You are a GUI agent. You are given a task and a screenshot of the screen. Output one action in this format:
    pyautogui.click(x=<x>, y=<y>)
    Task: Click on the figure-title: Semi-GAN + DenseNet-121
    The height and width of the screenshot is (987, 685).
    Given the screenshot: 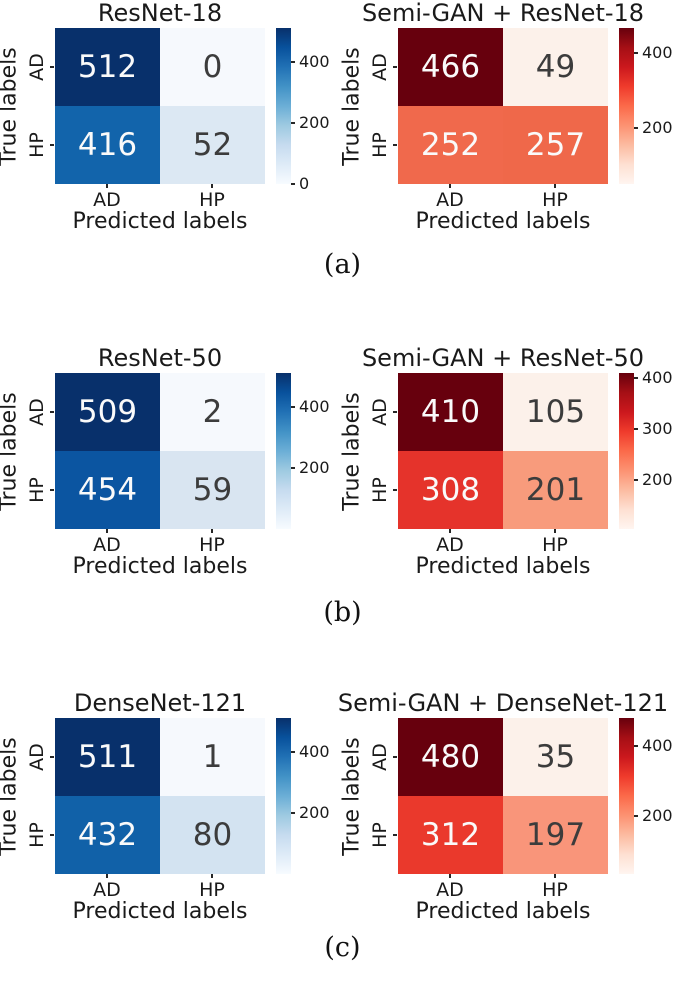 What is the action you would take?
    pyautogui.click(x=503, y=703)
    